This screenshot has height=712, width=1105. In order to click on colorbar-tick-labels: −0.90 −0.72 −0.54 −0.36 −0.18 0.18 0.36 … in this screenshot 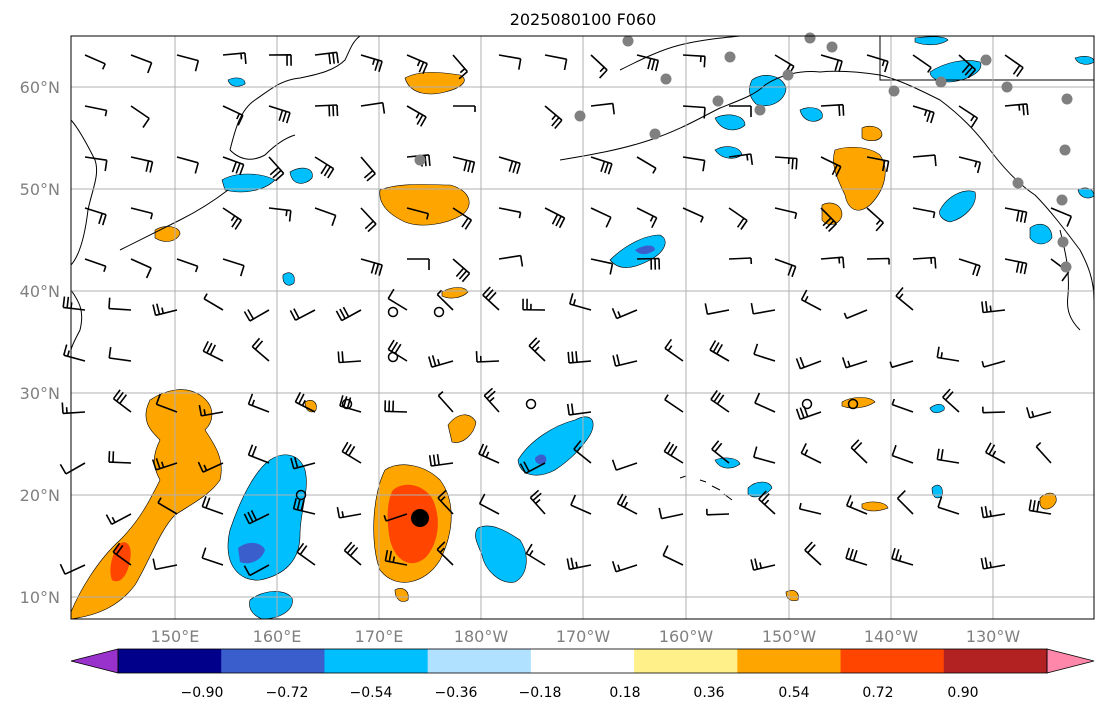, I will do `click(580, 693)`.